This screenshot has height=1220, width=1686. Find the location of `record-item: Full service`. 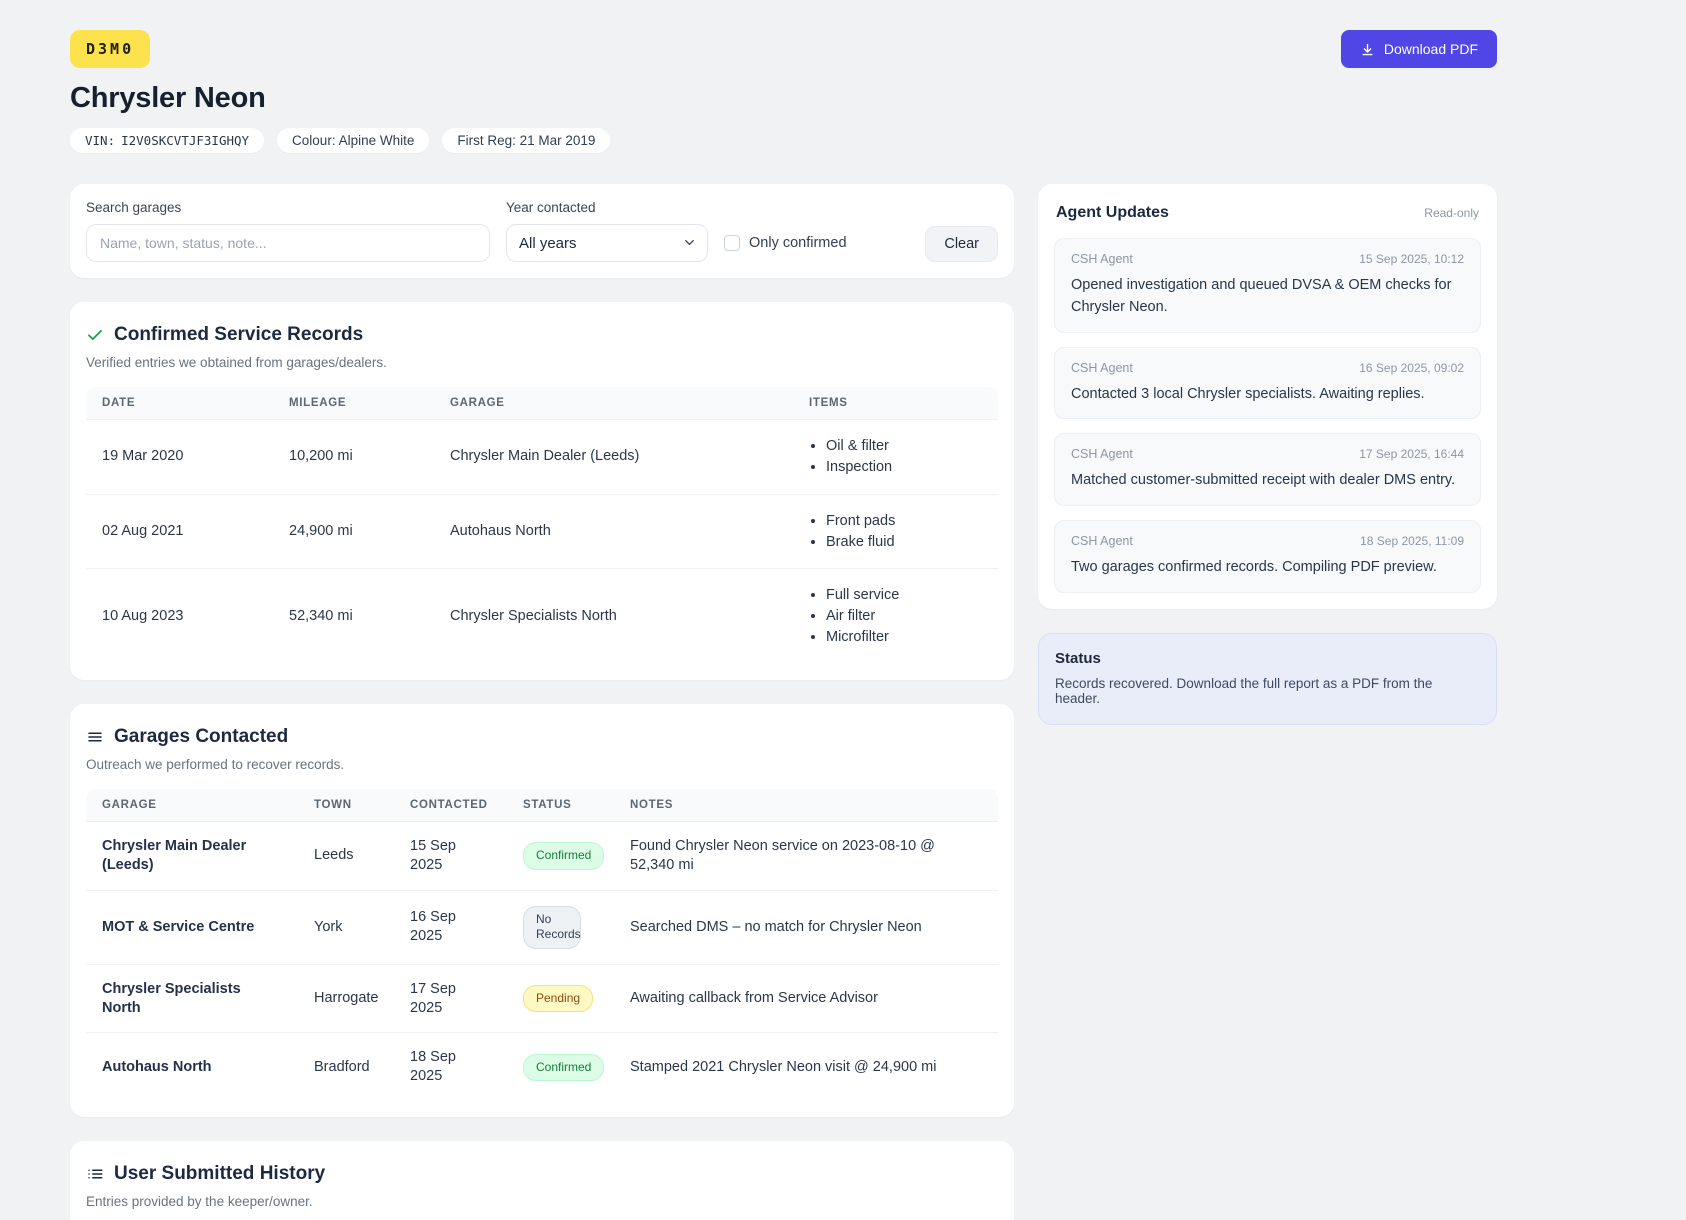

record-item: Full service is located at coordinates (904, 595).